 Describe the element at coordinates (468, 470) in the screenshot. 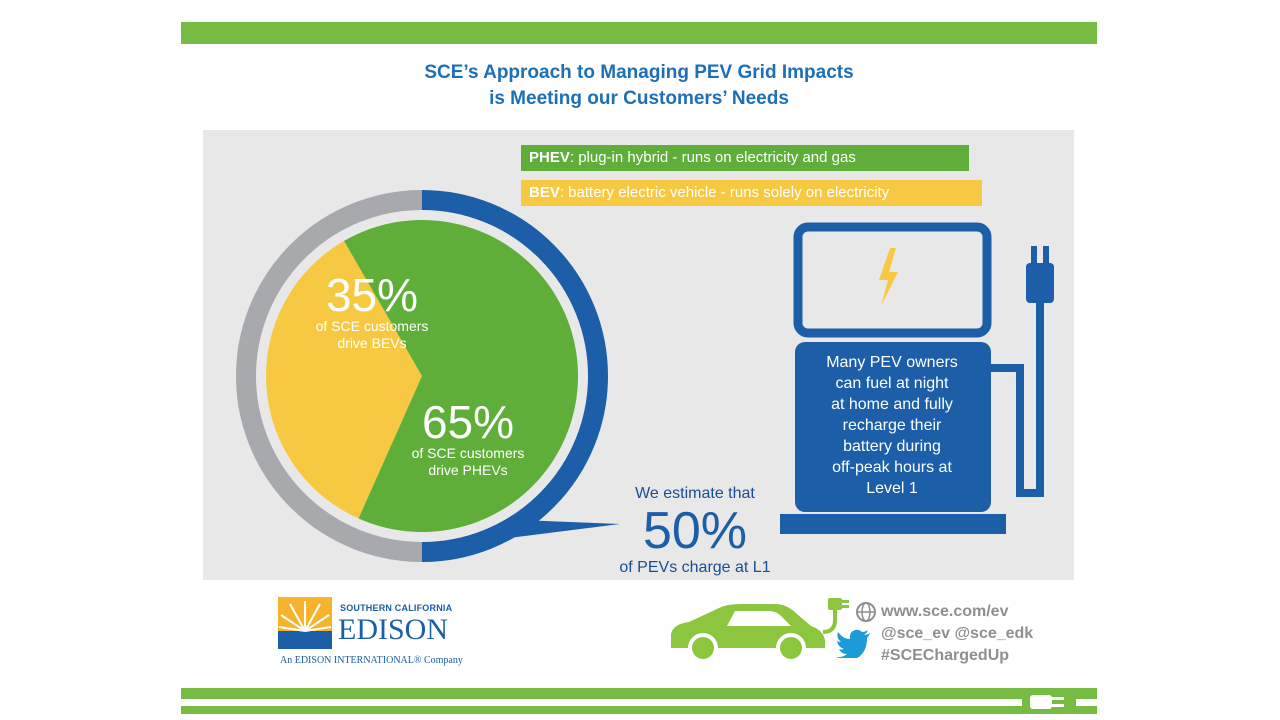

I see `phev-caption-2: drive PHEVs` at that location.